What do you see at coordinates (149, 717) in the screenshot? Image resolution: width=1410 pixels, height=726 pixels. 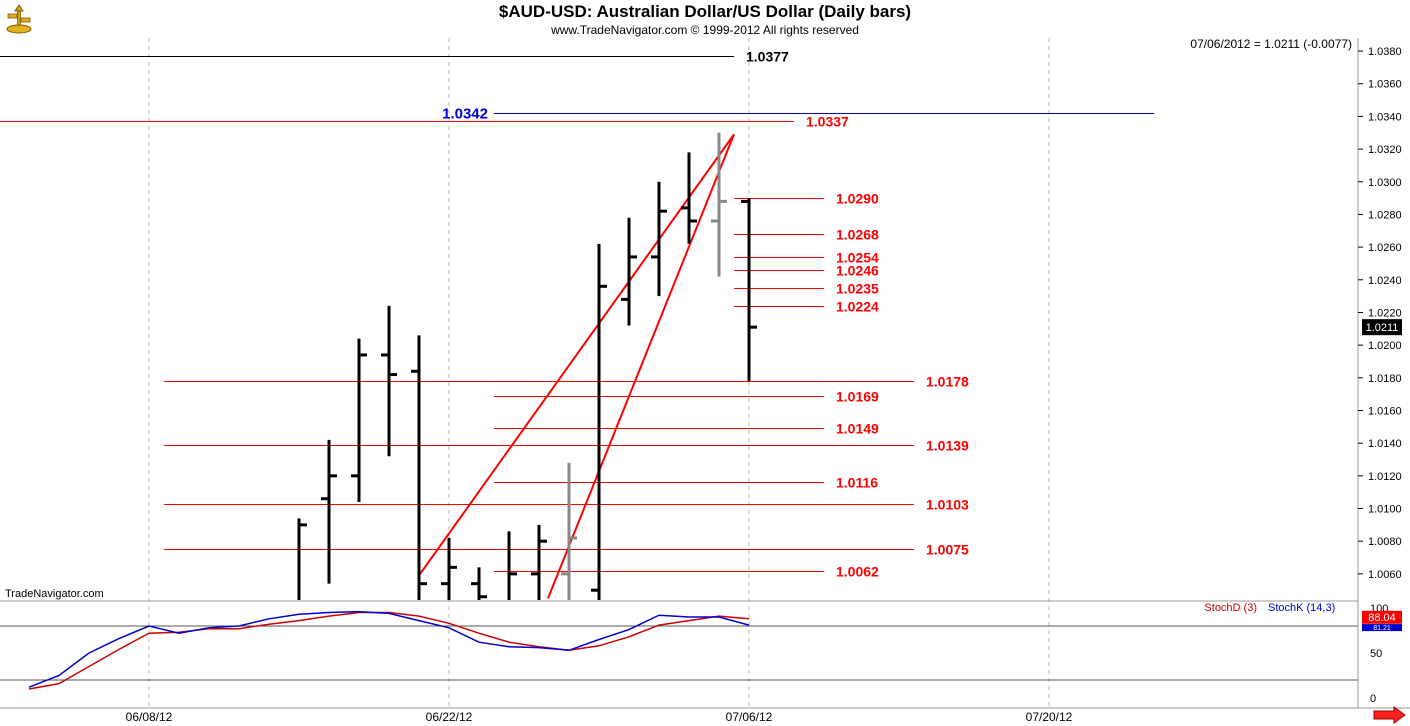 I see `date-tick-label: 06/08/12` at bounding box center [149, 717].